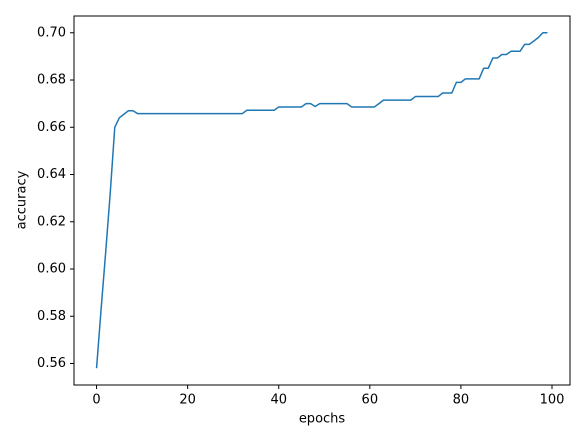 The width and height of the screenshot is (586, 436). What do you see at coordinates (187, 400) in the screenshot?
I see `x-tick-label: 20` at bounding box center [187, 400].